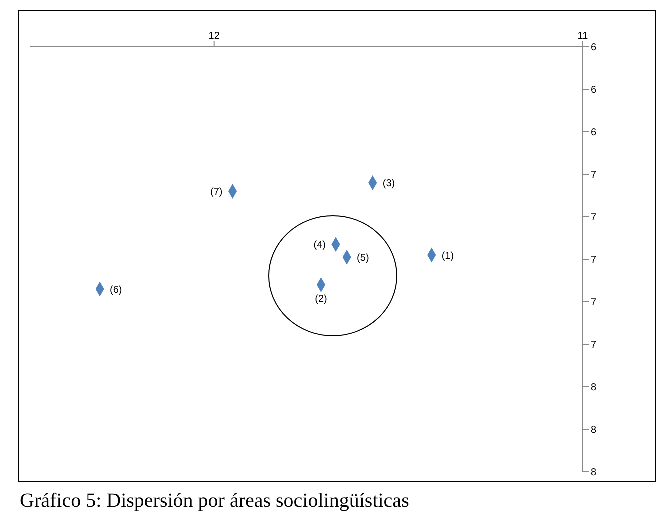  Describe the element at coordinates (320, 246) in the screenshot. I see `annotation: (4)` at that location.